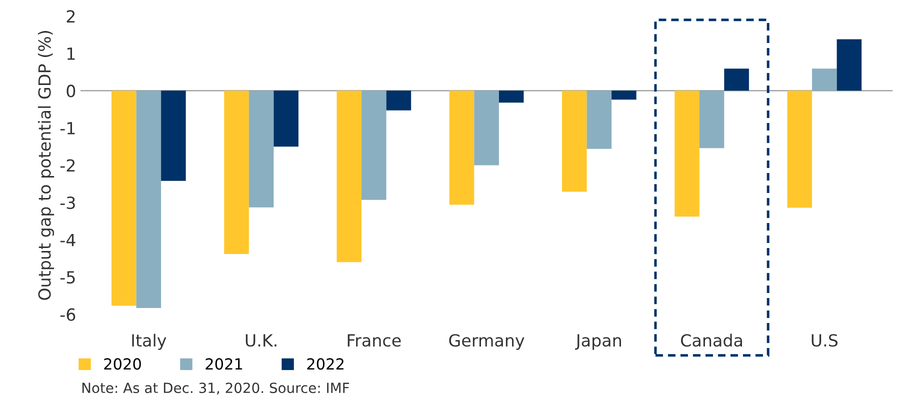 This screenshot has width=901, height=403. Describe the element at coordinates (325, 364) in the screenshot. I see `legend-label: 2022` at that location.